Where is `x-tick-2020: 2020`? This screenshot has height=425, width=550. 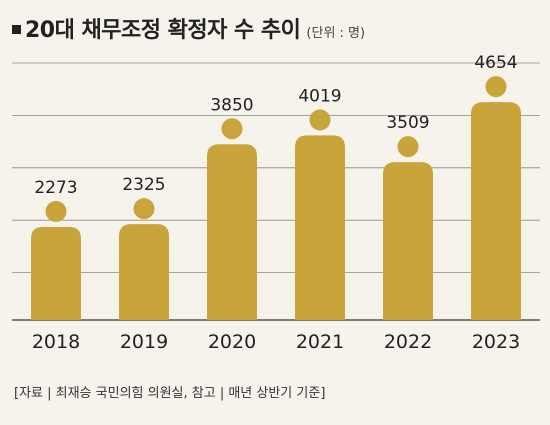
x-tick-2020: 2020 is located at coordinates (232, 342).